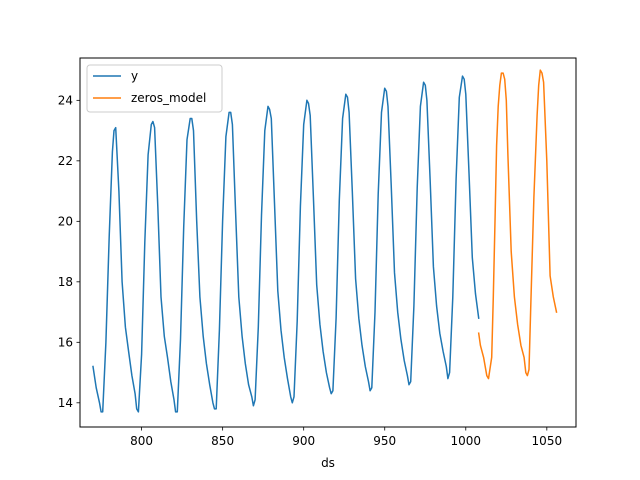 The height and width of the screenshot is (480, 640). What do you see at coordinates (517, 224) in the screenshot?
I see `series-line-zeros-model` at bounding box center [517, 224].